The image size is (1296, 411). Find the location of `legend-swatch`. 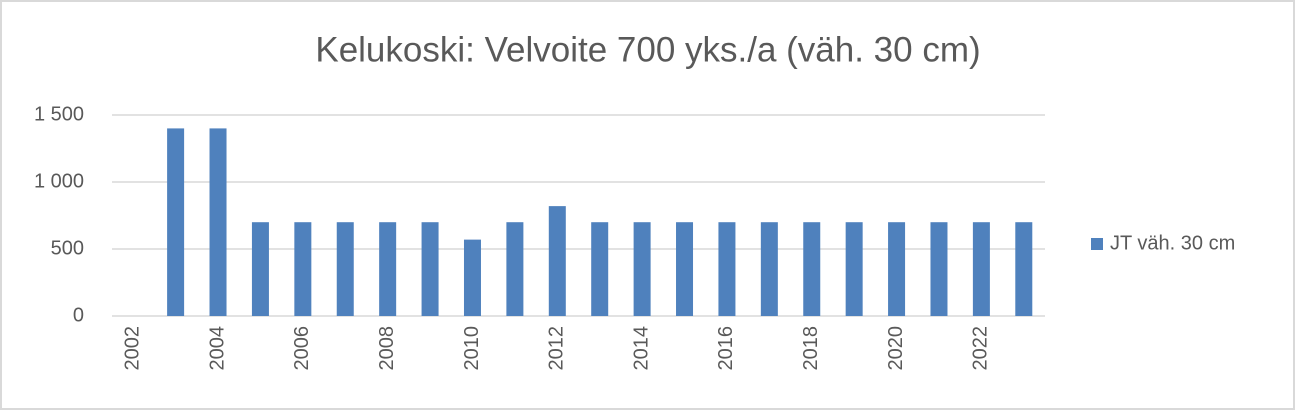

legend-swatch is located at coordinates (1097, 244).